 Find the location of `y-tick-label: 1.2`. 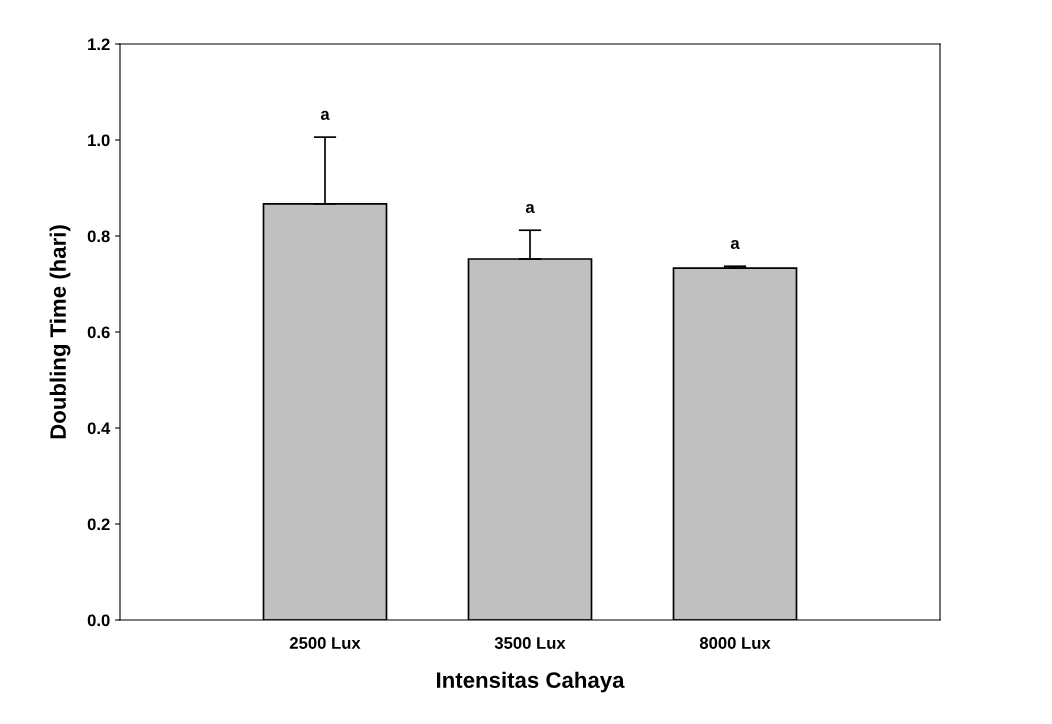

y-tick-label: 1.2 is located at coordinates (99, 44).